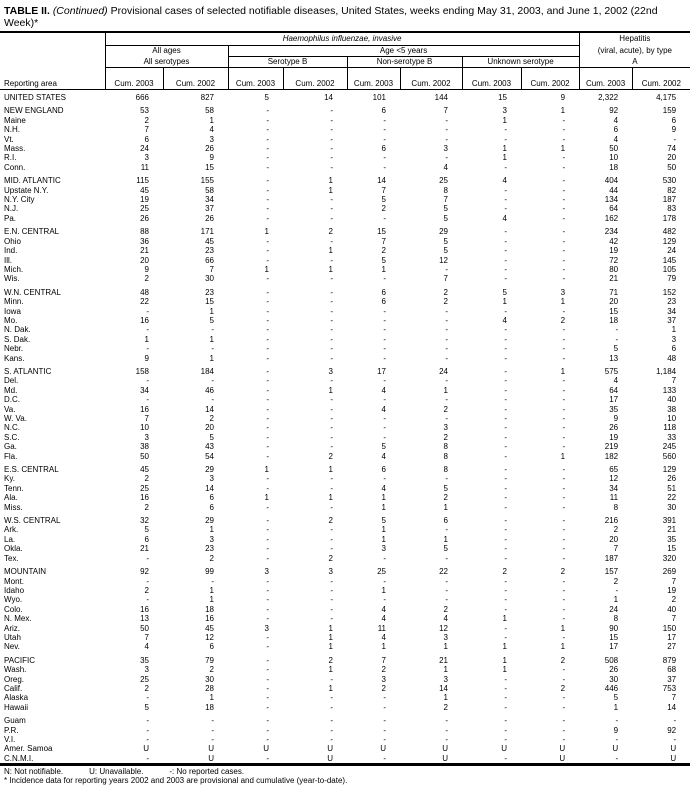  Describe the element at coordinates (672, 730) in the screenshot. I see `cell-value: 92` at that location.